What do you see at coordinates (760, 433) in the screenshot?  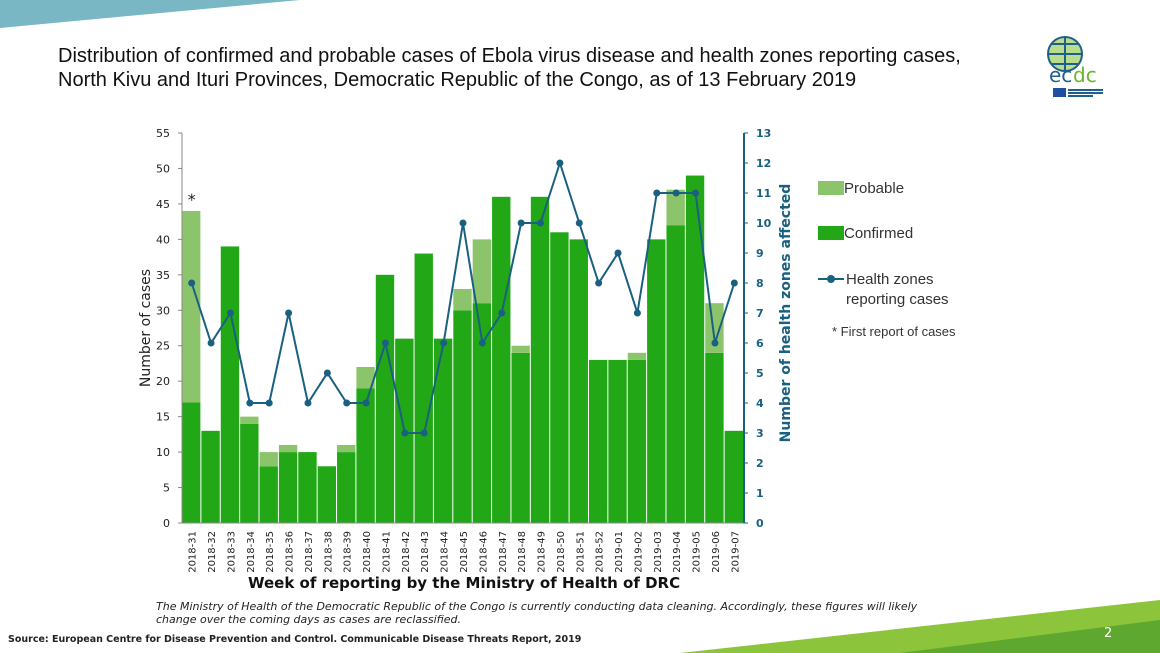 I see `y2-tick-label: 3` at bounding box center [760, 433].